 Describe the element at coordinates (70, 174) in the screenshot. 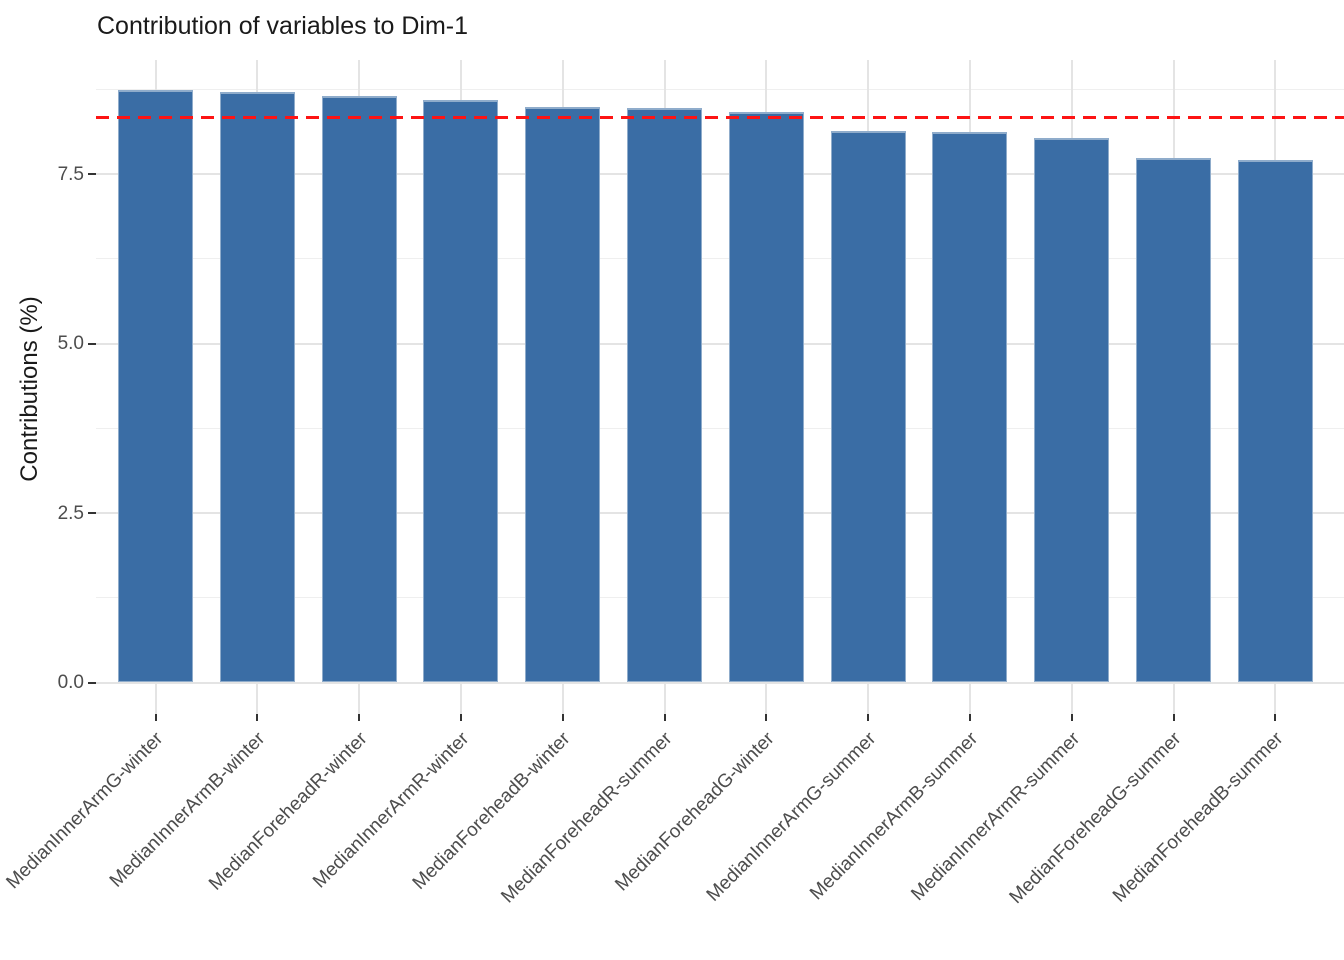

I see `y-tick-label: 7.5` at that location.